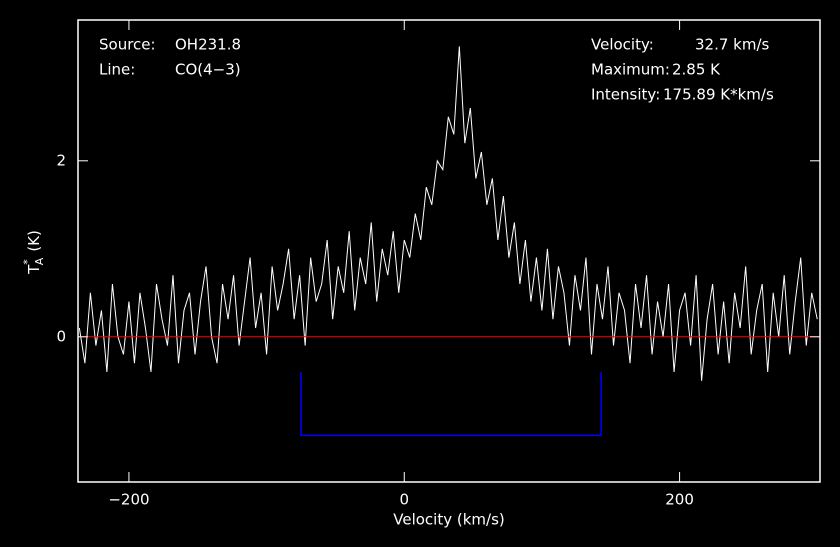  I want to click on x-axis-label: Velocity (km/s), so click(448, 520).